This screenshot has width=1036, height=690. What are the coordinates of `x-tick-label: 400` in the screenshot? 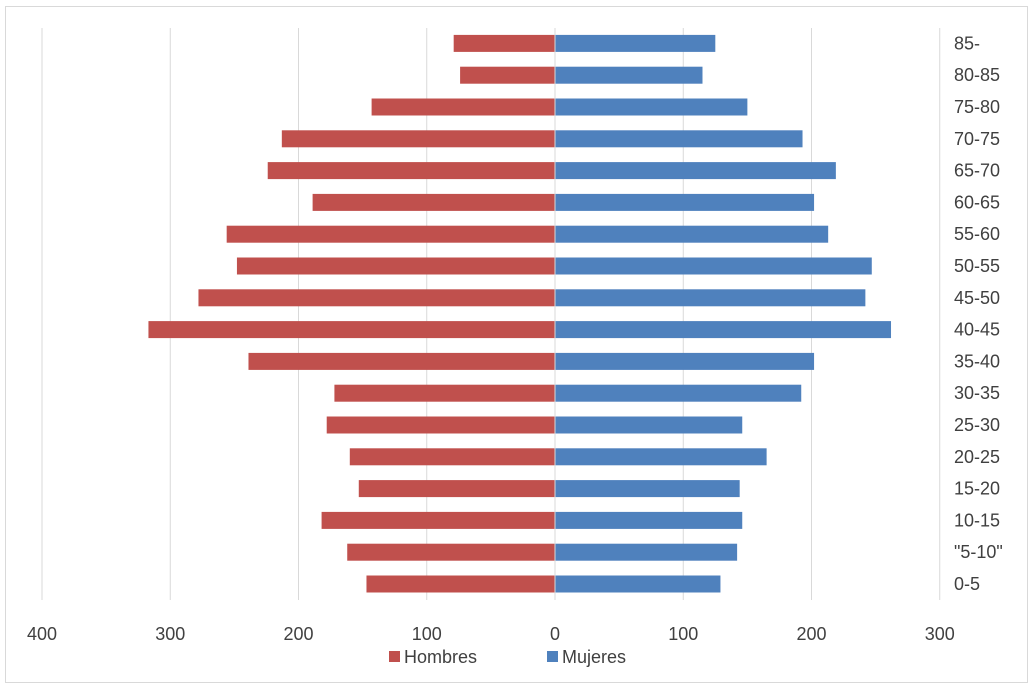 It's located at (42, 634).